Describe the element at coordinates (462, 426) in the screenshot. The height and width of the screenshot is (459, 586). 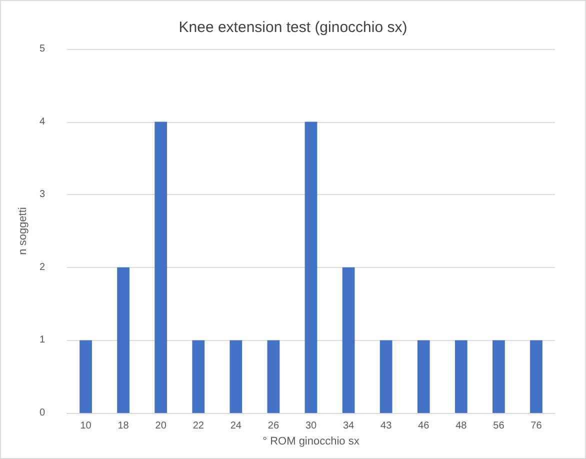
I see `x-tick-label: 48` at that location.